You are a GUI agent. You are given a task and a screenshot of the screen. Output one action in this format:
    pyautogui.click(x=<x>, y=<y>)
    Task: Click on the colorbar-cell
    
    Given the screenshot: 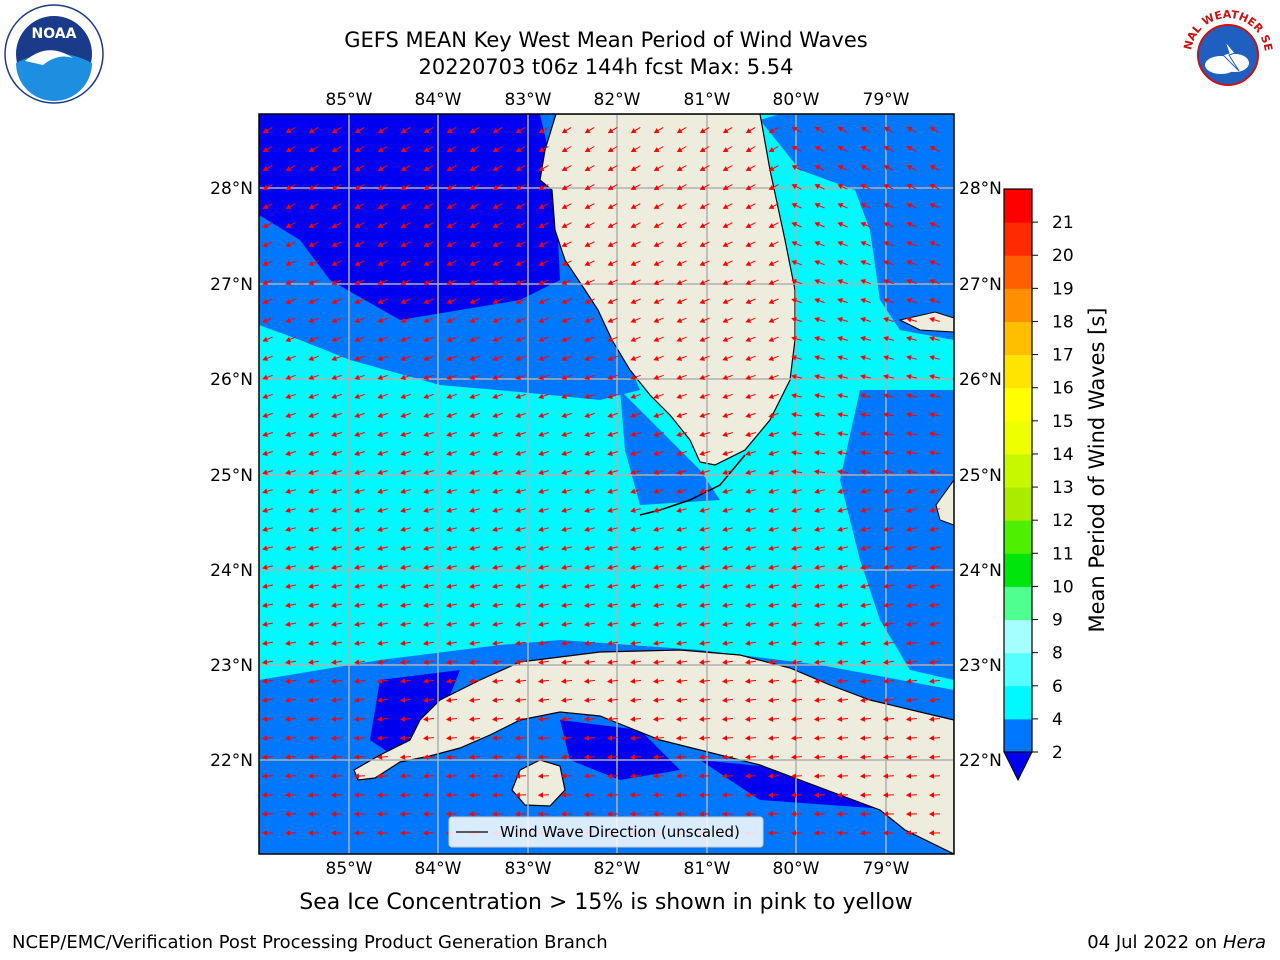 What is the action you would take?
    pyautogui.click(x=1018, y=206)
    